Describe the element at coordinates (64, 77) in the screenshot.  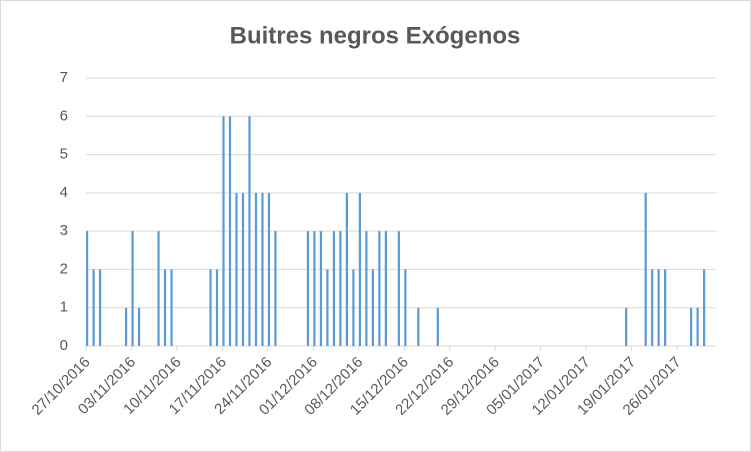
I see `y-tick-label: 7` at that location.